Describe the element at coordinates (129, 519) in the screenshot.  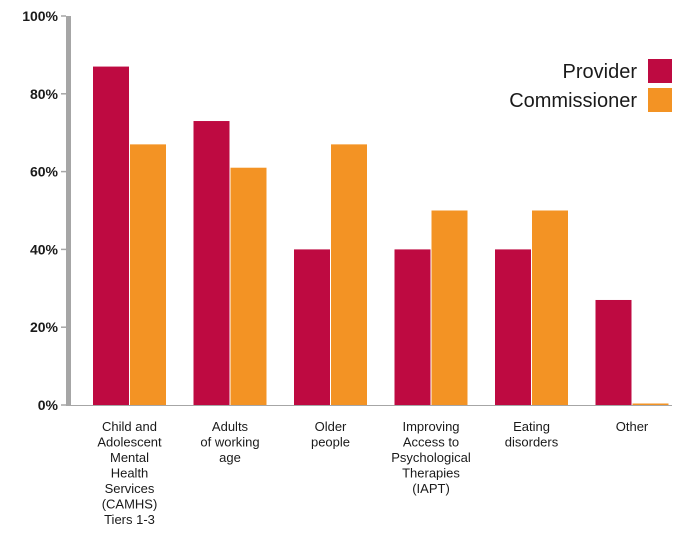
I see `x-category-label-line: Tiers 1-3` at that location.